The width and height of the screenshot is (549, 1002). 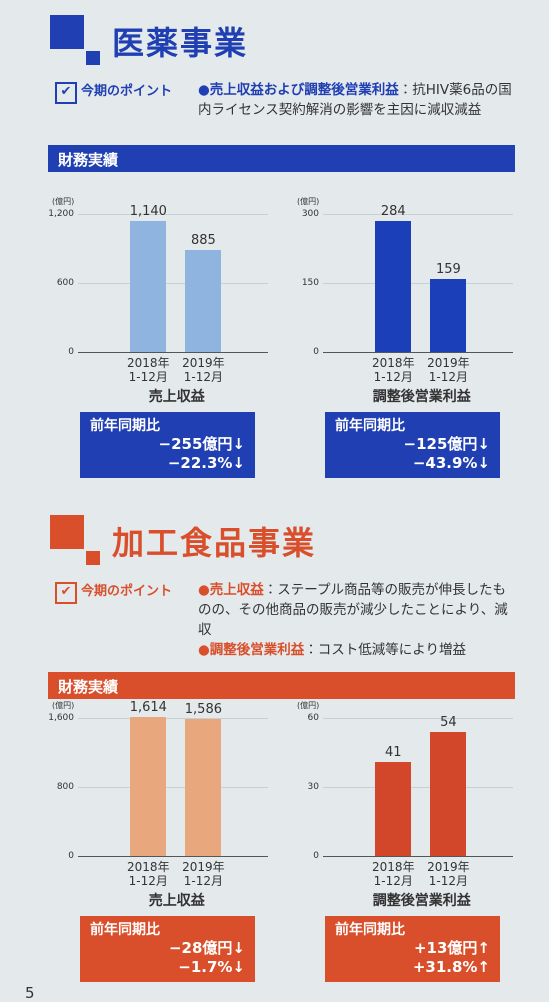 I want to click on yoy-value: −22.3%↓, so click(x=206, y=463).